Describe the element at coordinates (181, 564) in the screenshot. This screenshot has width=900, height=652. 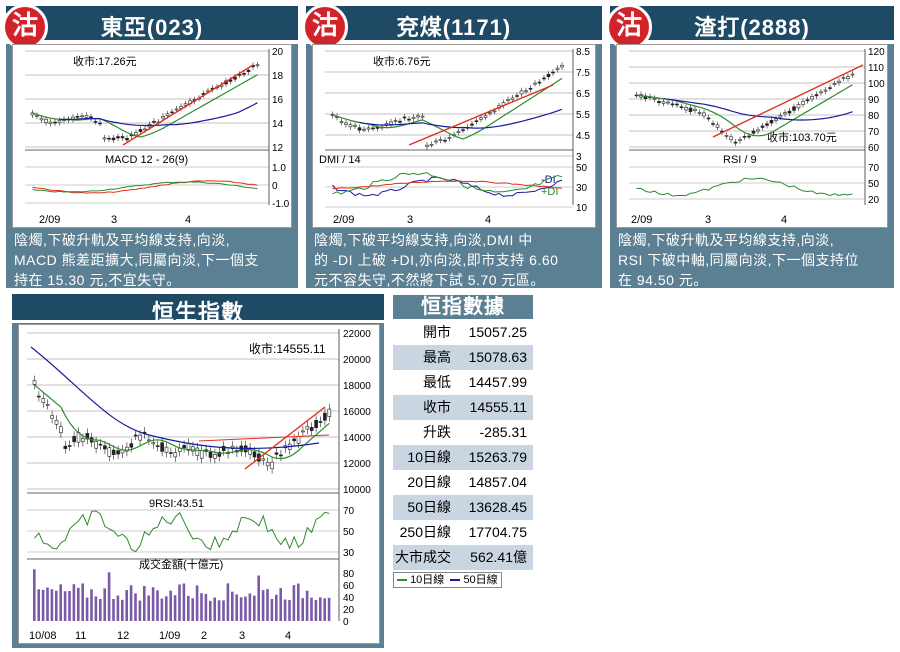
I see `volume-label: 成交金額(十億元)` at that location.